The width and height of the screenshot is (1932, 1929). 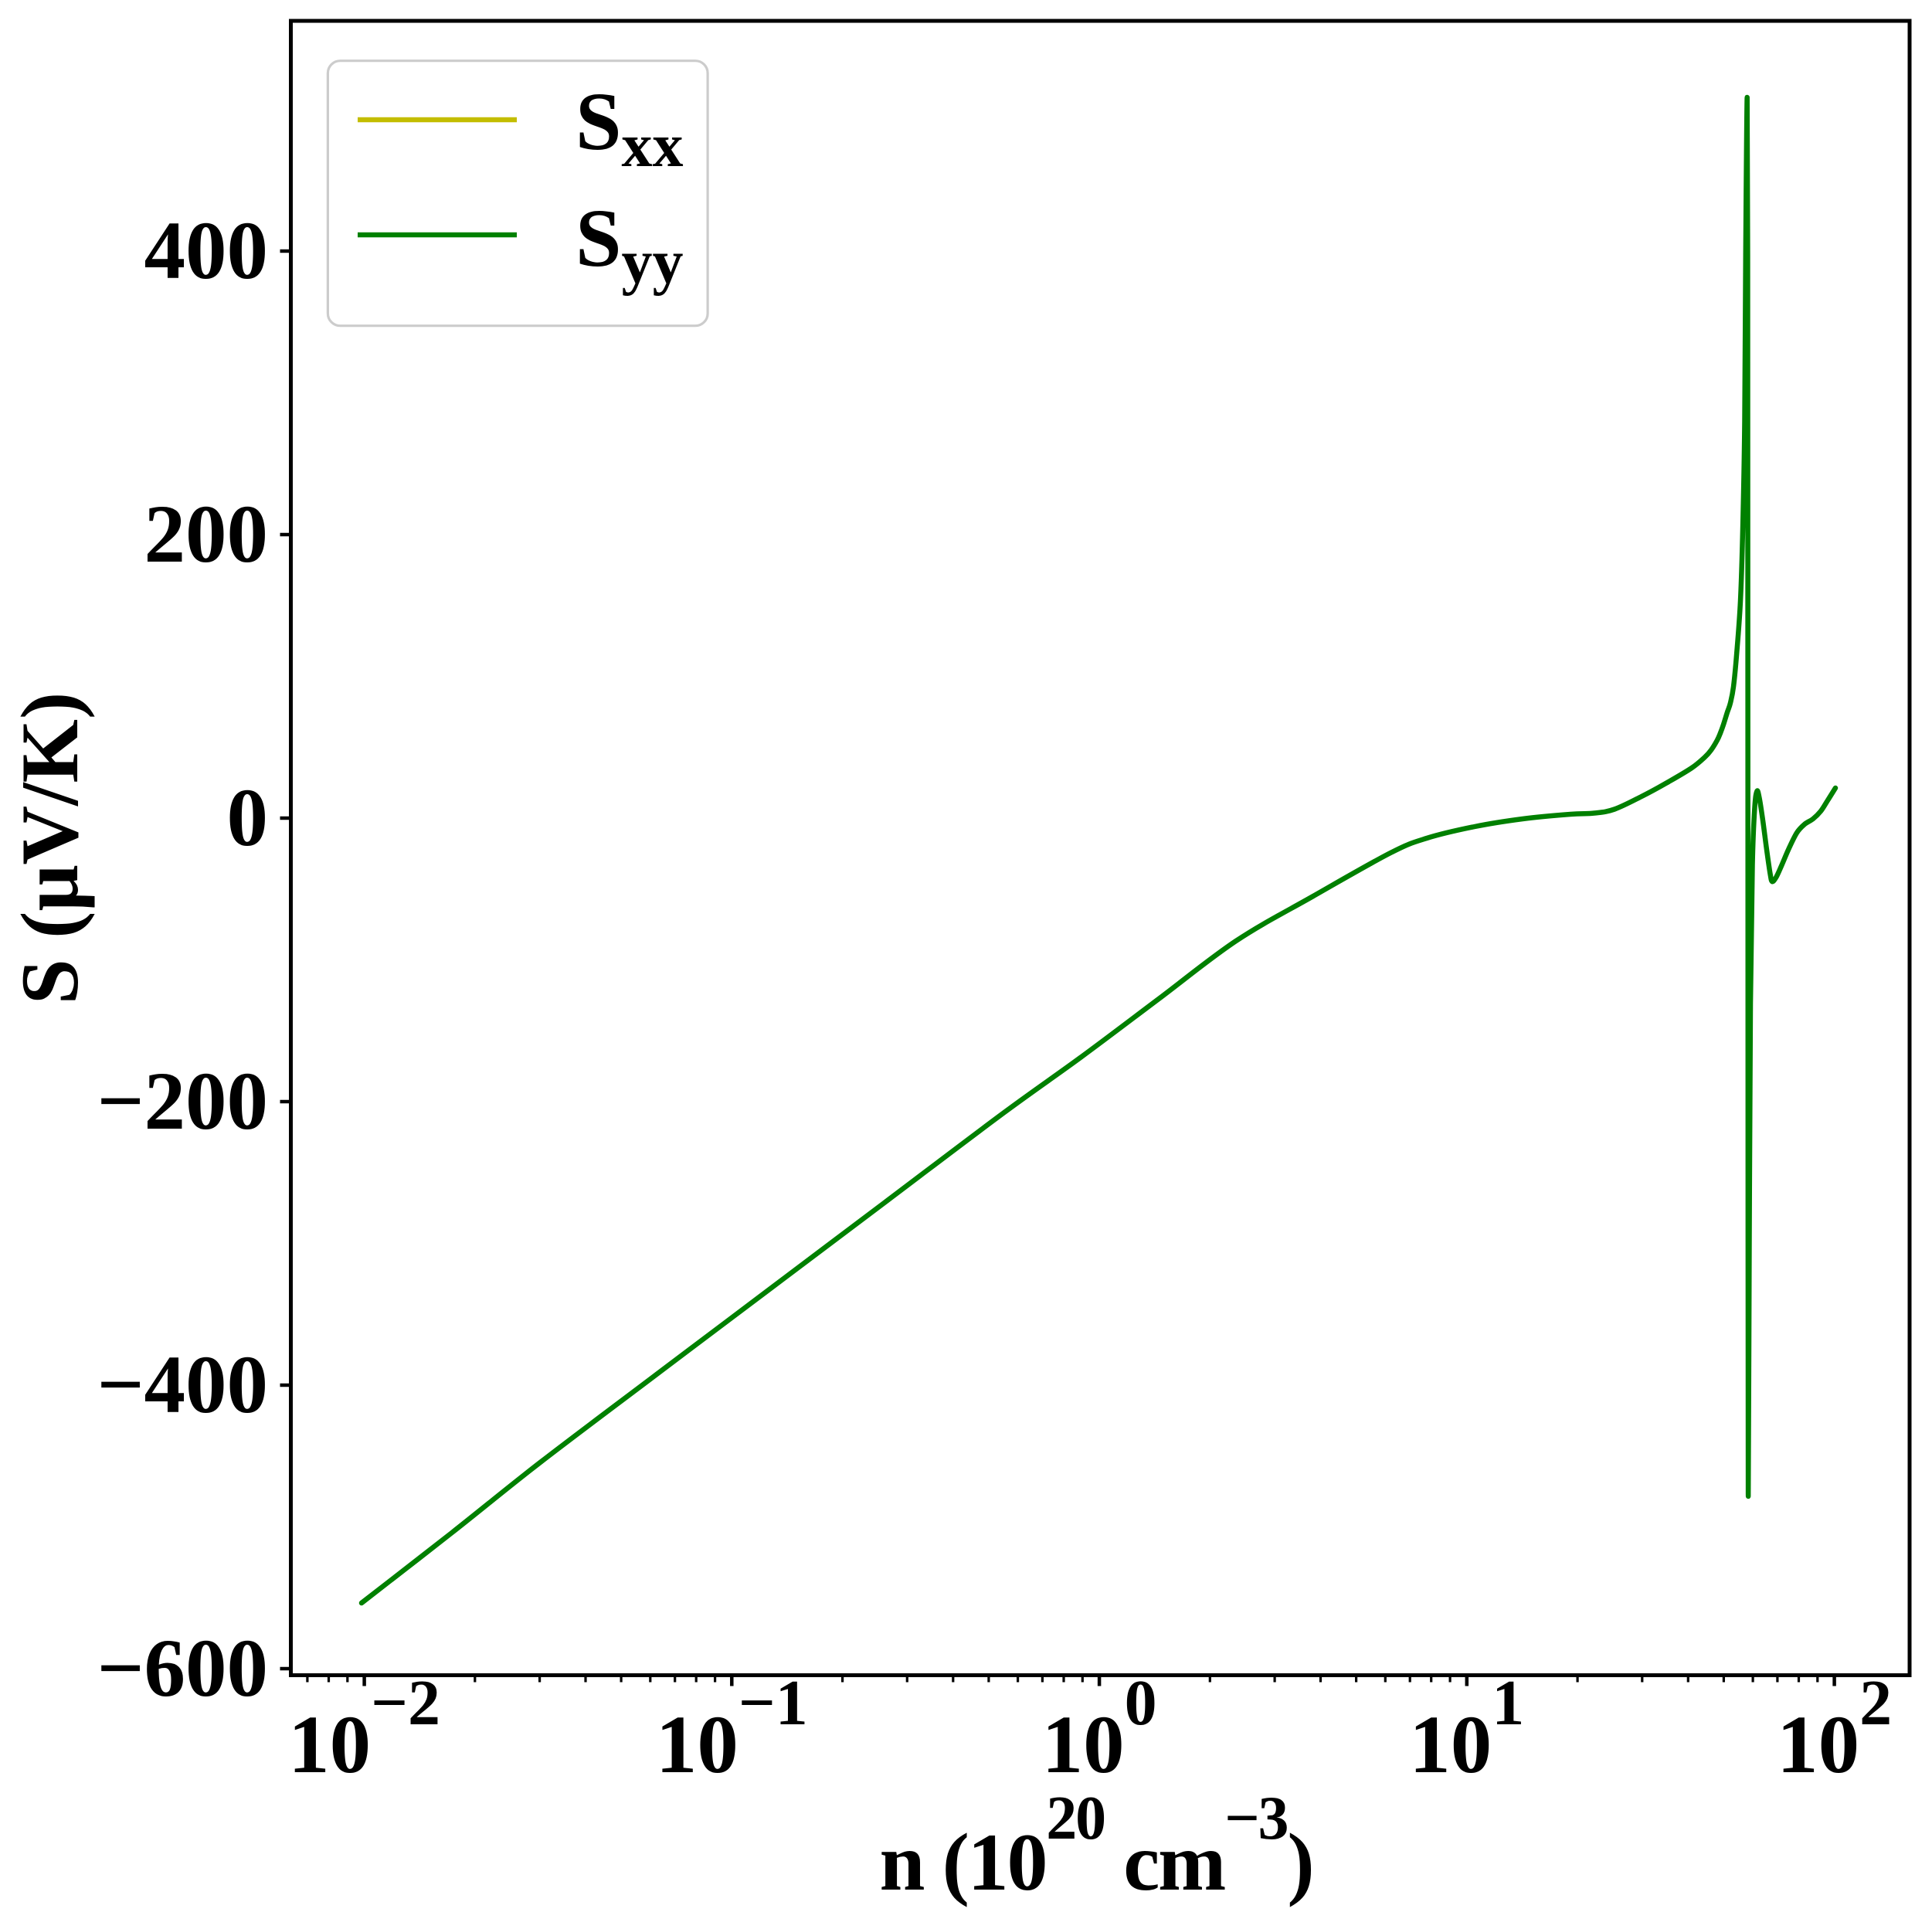 I want to click on svg-text: 200, so click(x=206, y=534).